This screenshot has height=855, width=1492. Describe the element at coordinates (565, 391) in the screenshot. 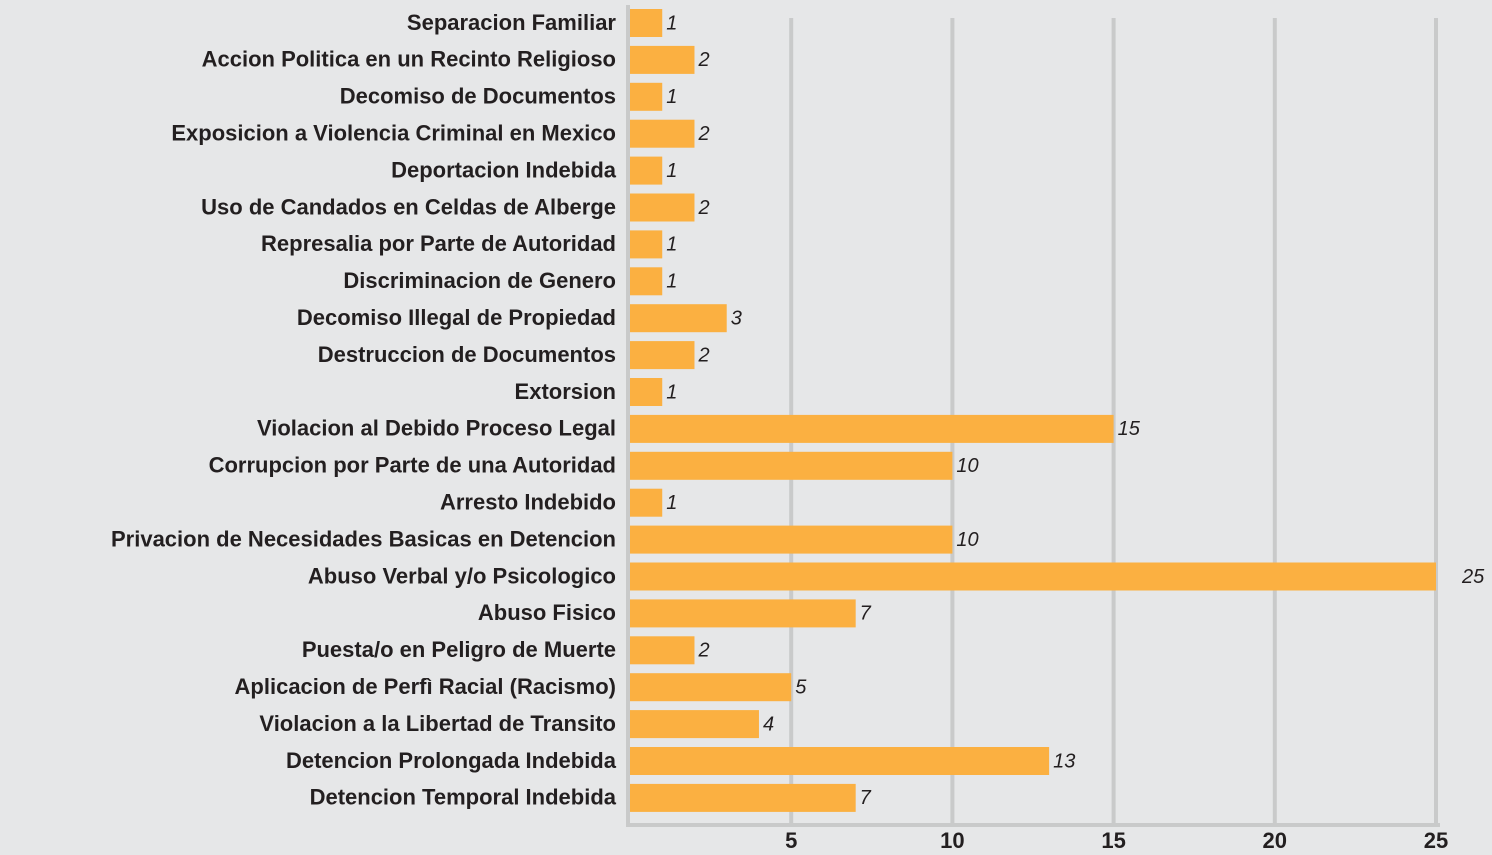

I see `category-label: Extorsion` at that location.